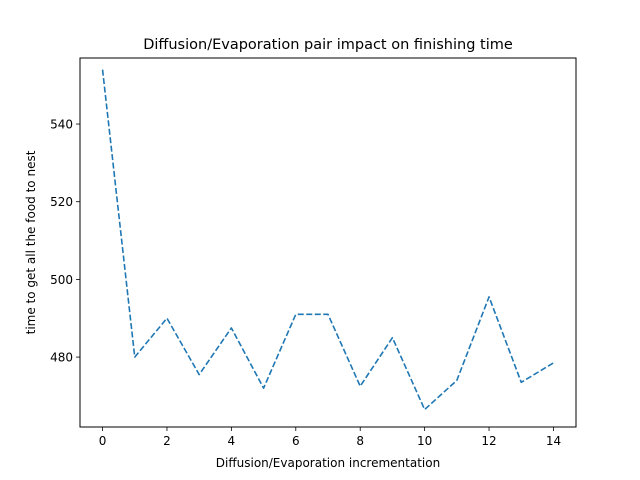  What do you see at coordinates (61, 280) in the screenshot?
I see `y-tick-label: 500` at bounding box center [61, 280].